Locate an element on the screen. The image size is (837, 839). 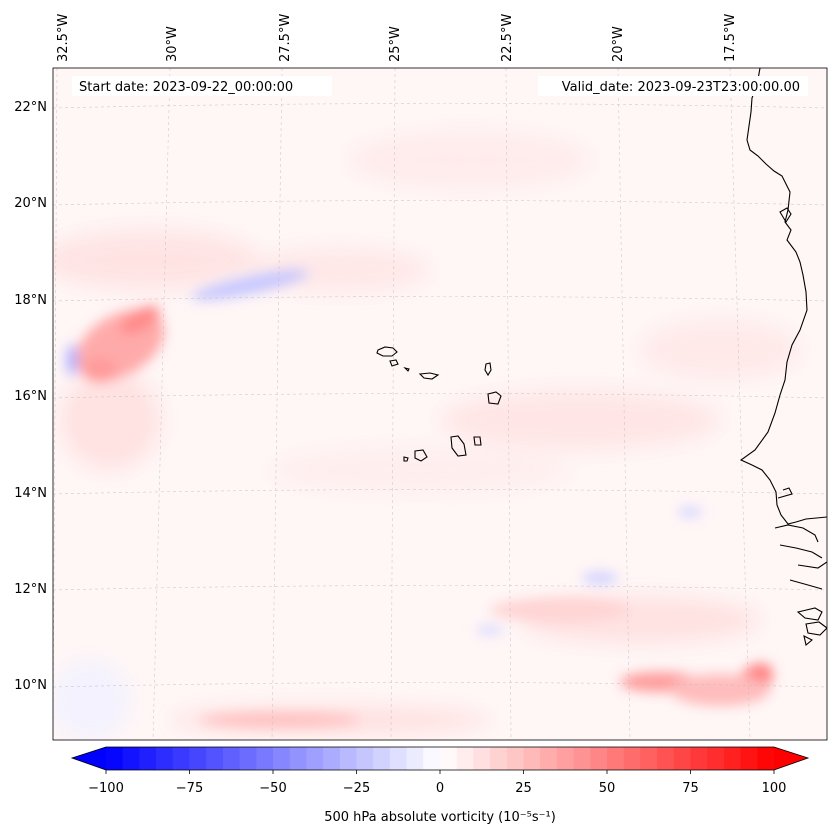
cabo-verde-islands is located at coordinates (439, 404).